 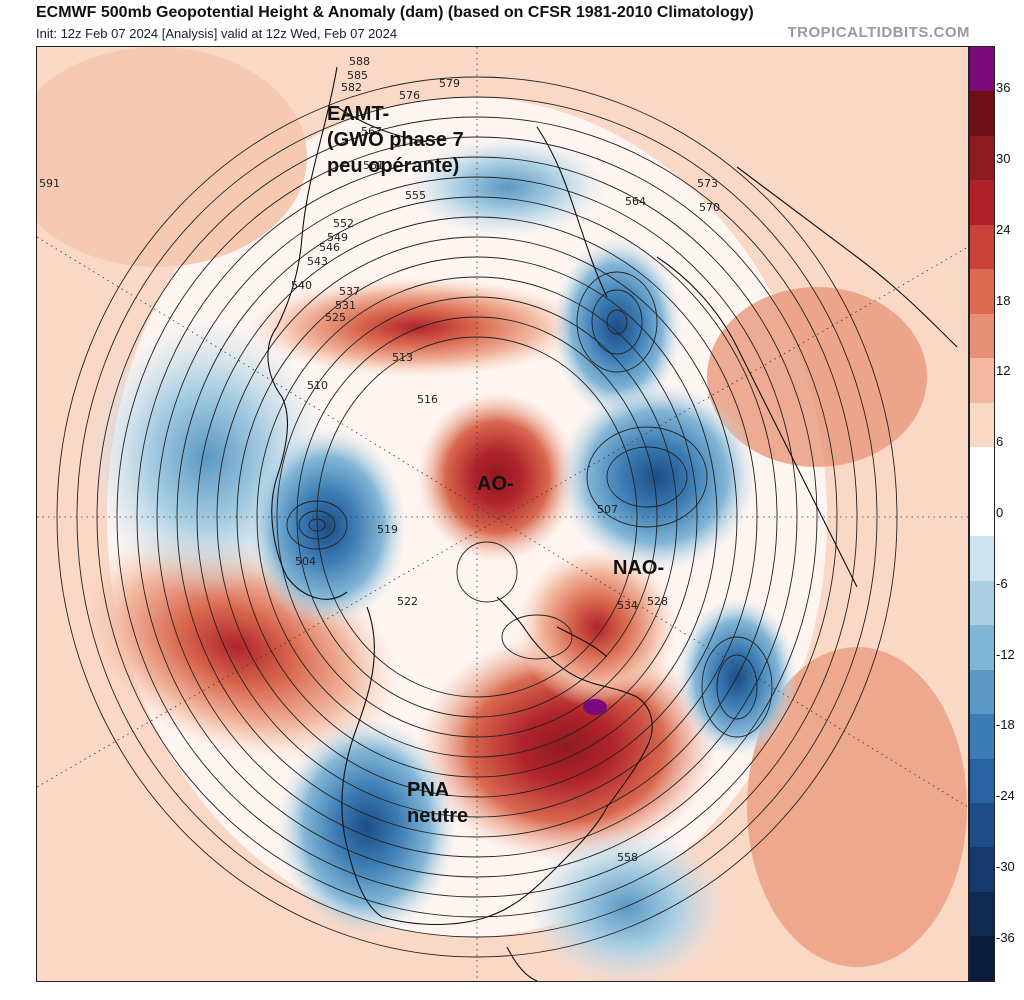 What do you see at coordinates (337, 237) in the screenshot?
I see `contour-label: 549` at bounding box center [337, 237].